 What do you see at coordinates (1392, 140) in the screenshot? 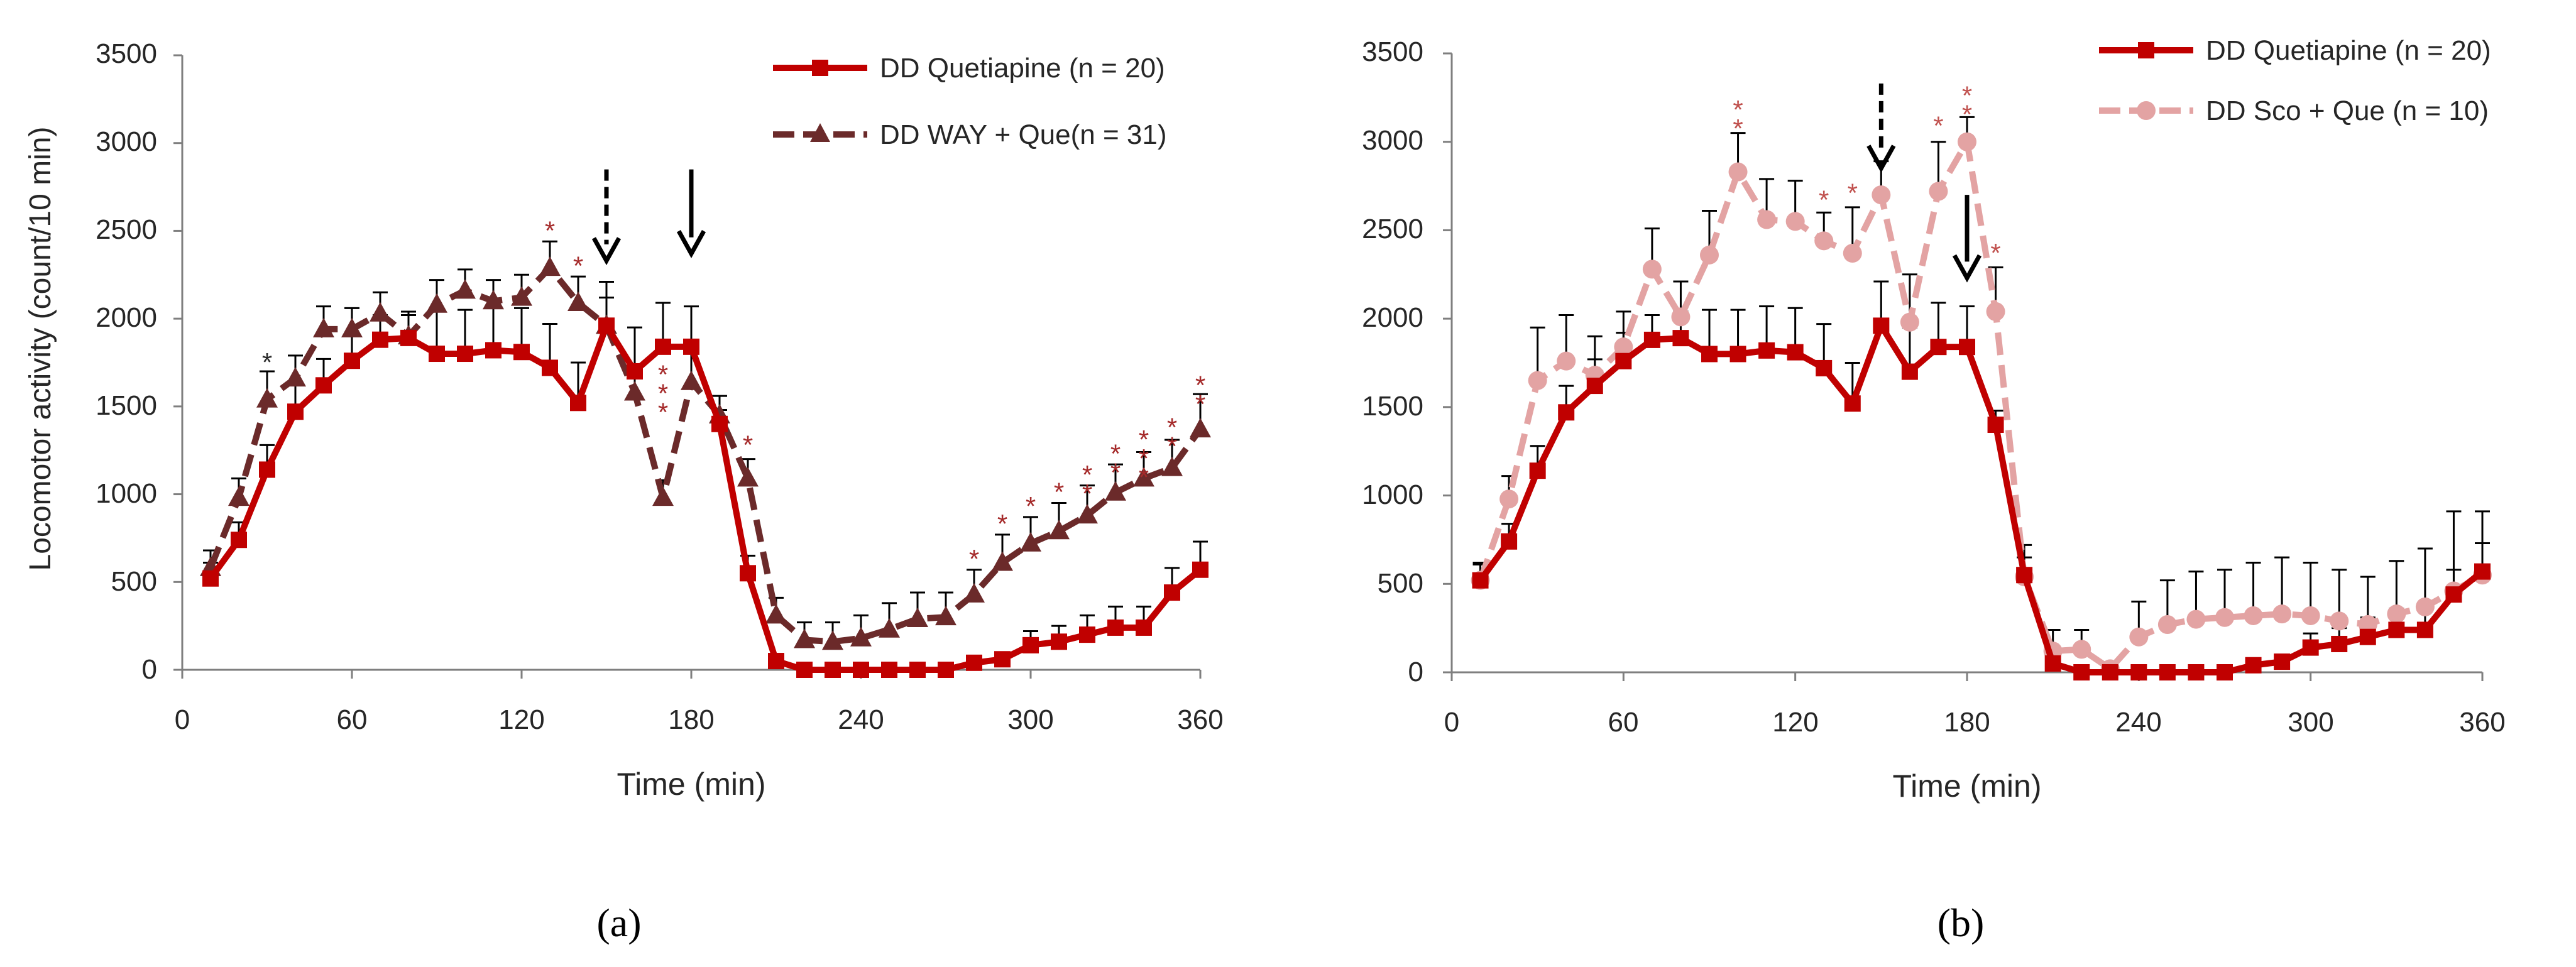
I see `y-tick-label: 3000` at bounding box center [1392, 140].